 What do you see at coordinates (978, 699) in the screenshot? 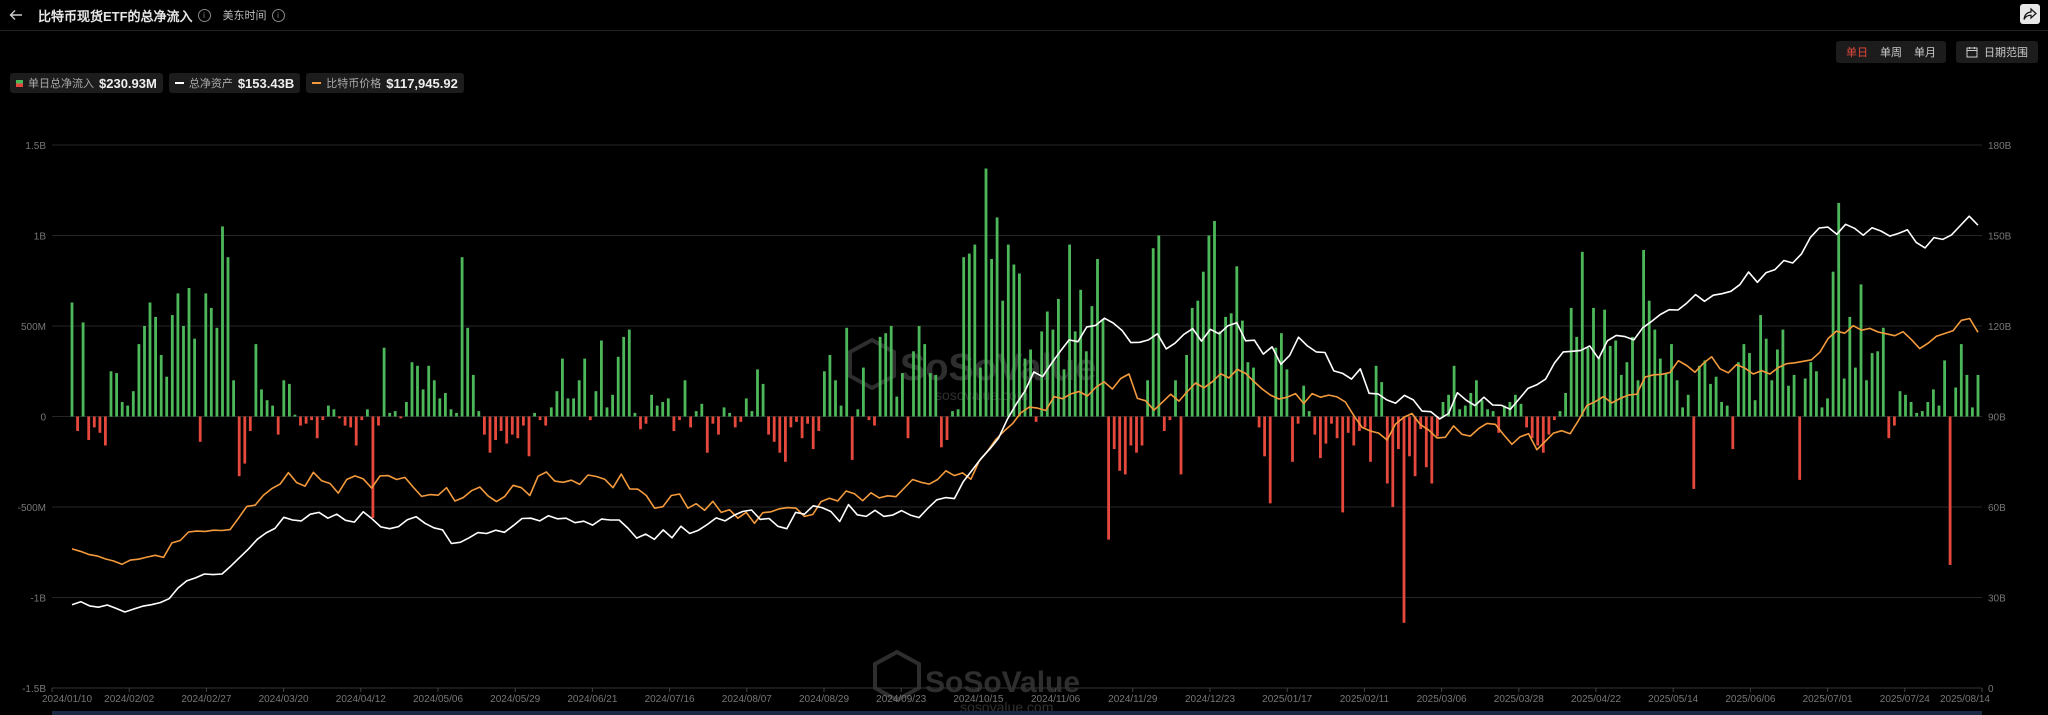
I see `x-tick-label: 2024/10/15` at bounding box center [978, 699].